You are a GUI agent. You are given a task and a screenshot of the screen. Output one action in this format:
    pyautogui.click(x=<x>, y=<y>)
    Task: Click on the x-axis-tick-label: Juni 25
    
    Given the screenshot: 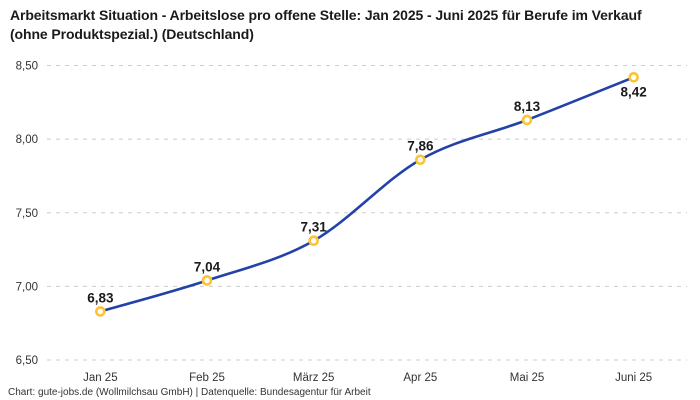 What is the action you would take?
    pyautogui.click(x=633, y=378)
    